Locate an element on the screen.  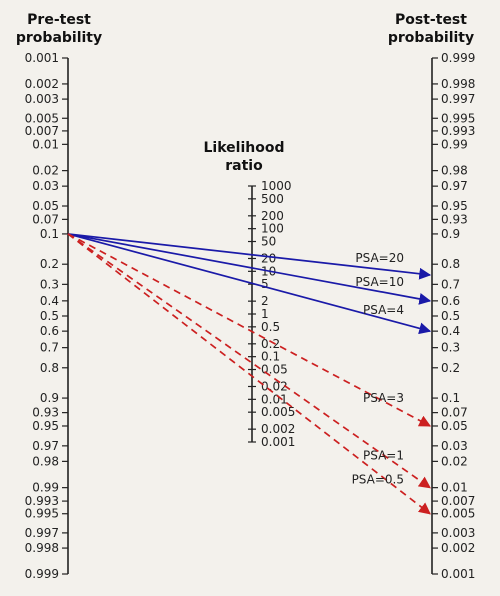
lr-tick-label: 0.2 is located at coordinates (270, 344).